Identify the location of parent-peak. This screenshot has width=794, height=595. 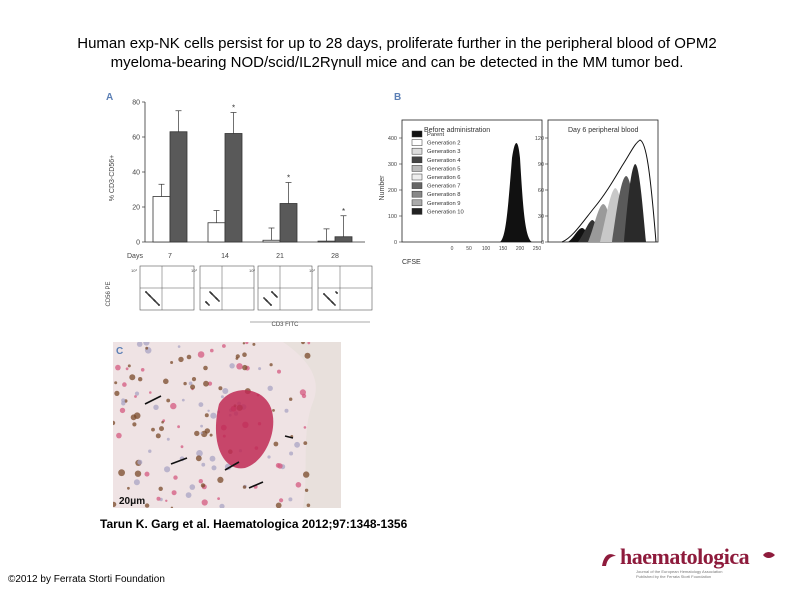
(516, 192).